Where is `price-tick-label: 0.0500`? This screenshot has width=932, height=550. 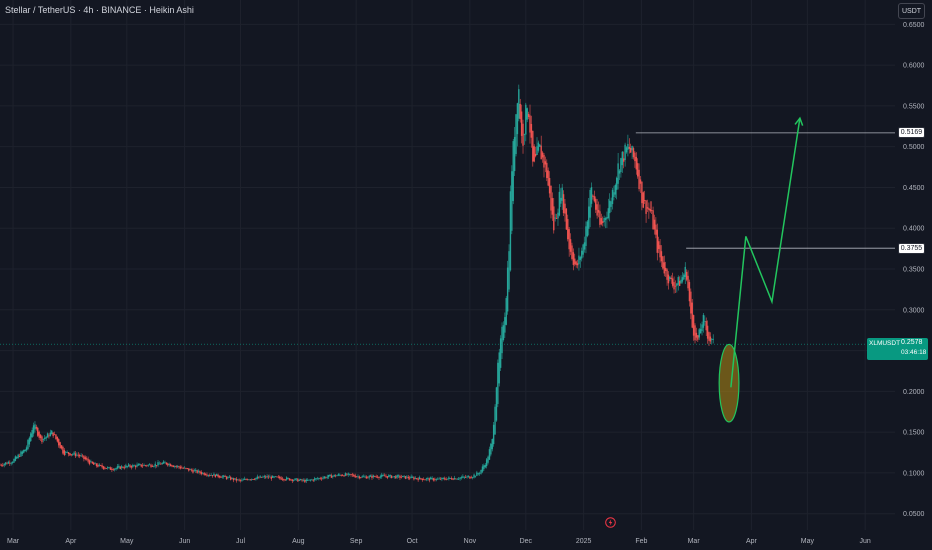
price-tick-label: 0.0500 is located at coordinates (914, 514).